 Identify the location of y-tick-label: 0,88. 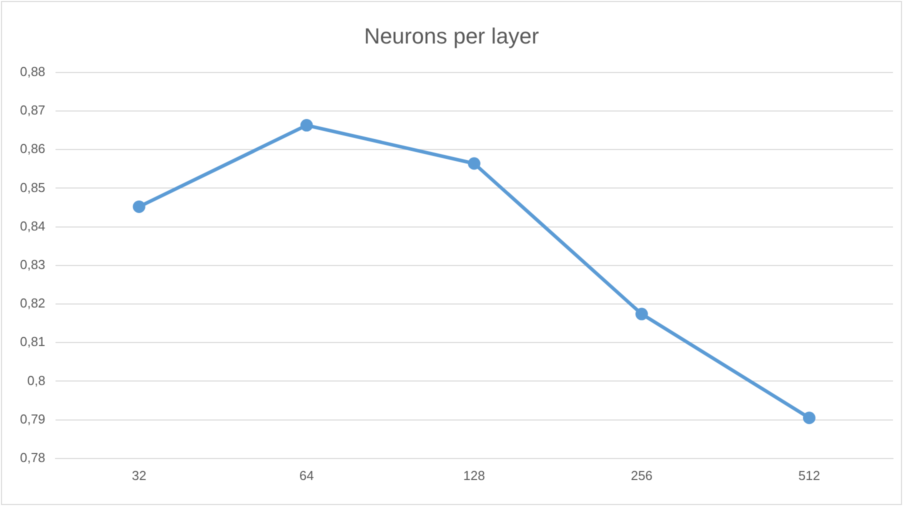
(33, 71).